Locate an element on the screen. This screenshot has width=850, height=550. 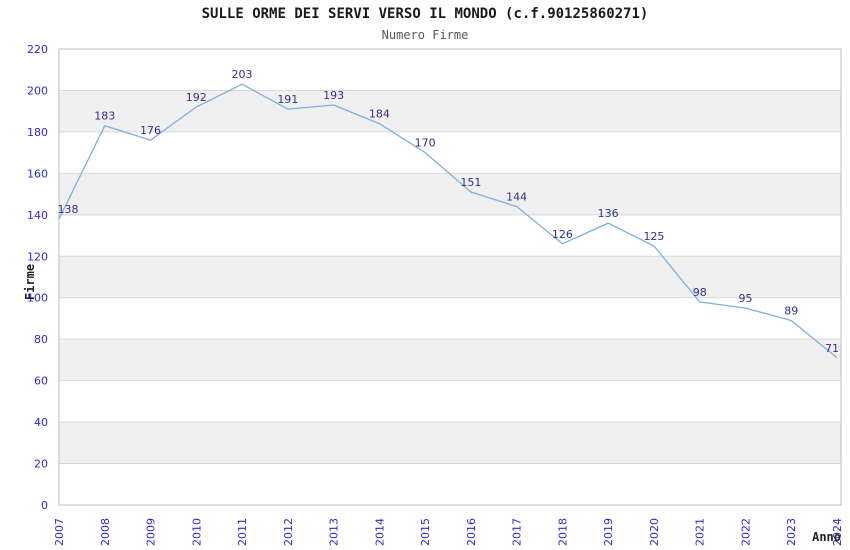
y-tick-label: 120 is located at coordinates (37, 256).